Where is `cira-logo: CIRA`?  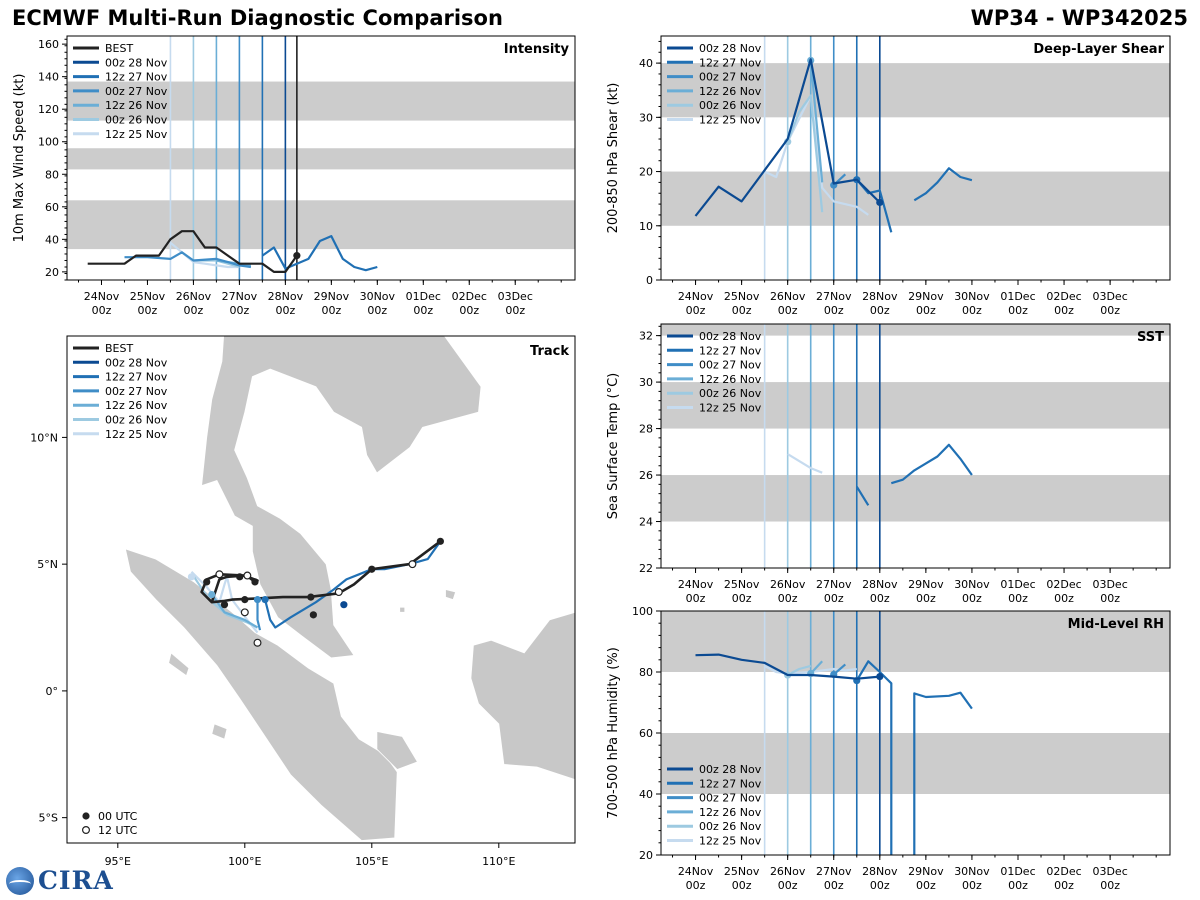
cira-logo: CIRA is located at coordinates (60, 880).